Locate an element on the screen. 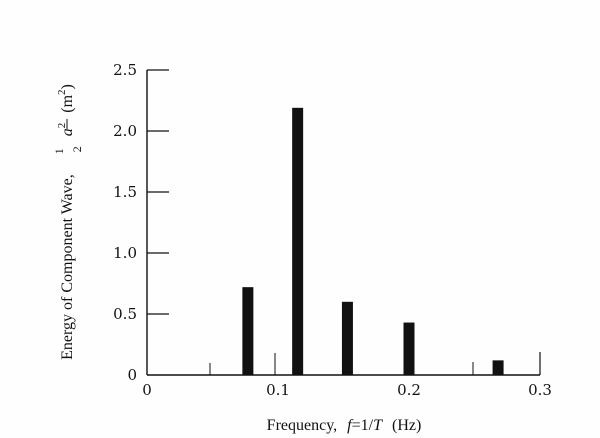 The width and height of the screenshot is (600, 438). y-tick-label: 1.5 is located at coordinates (125, 192).